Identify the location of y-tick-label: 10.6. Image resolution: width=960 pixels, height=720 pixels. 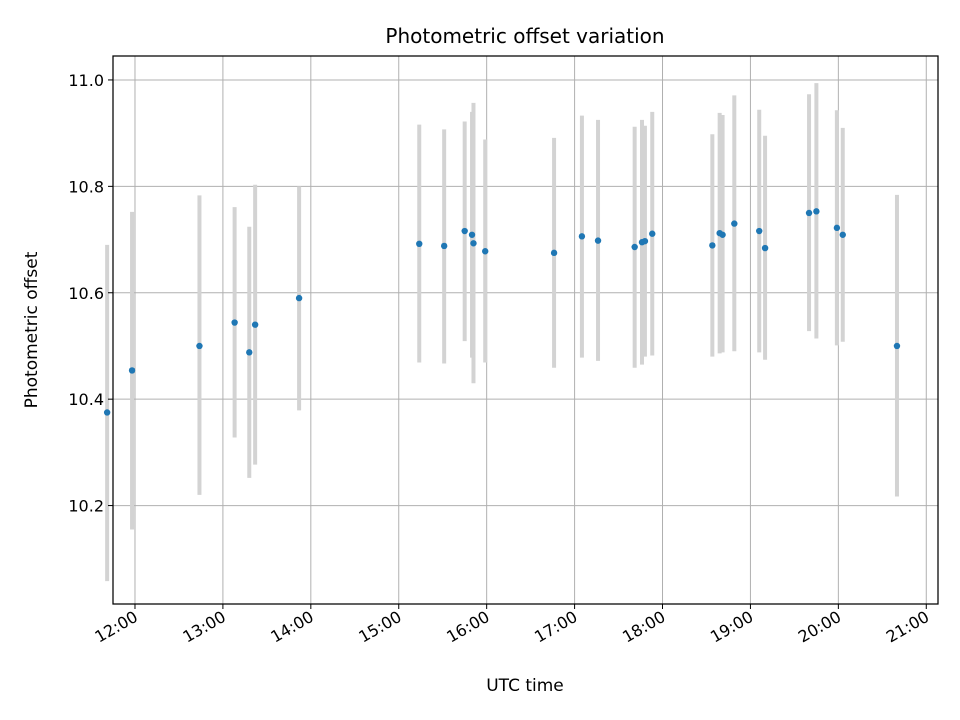
(86, 293).